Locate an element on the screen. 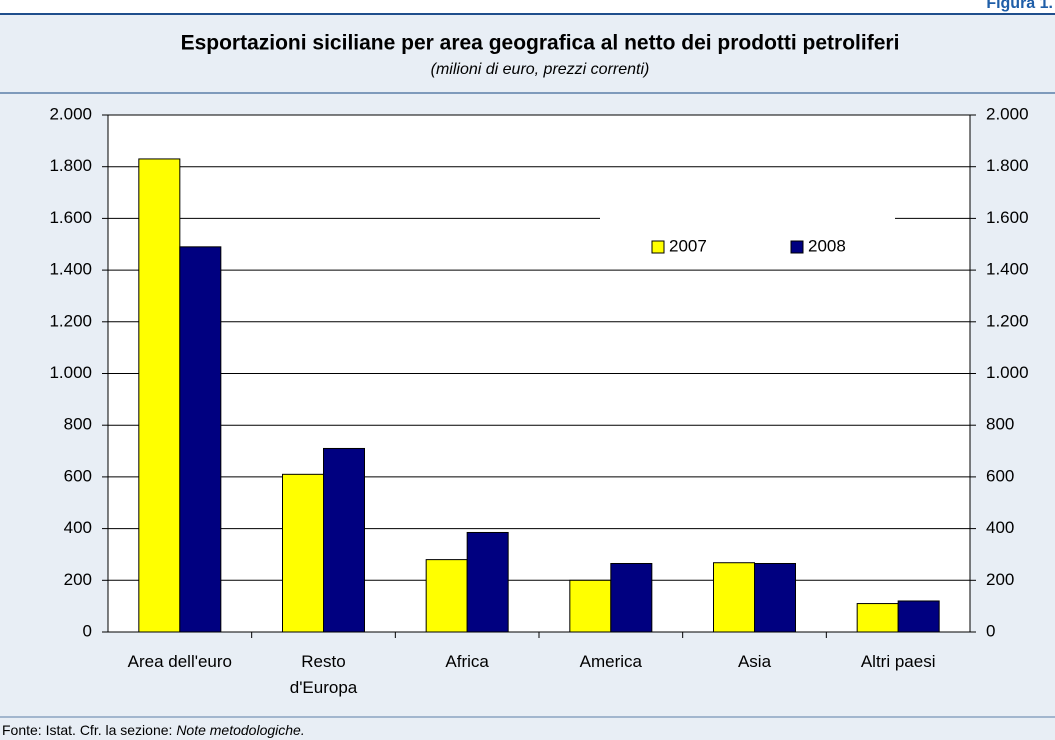  x-tick-label-line: Altri paesi is located at coordinates (898, 661).